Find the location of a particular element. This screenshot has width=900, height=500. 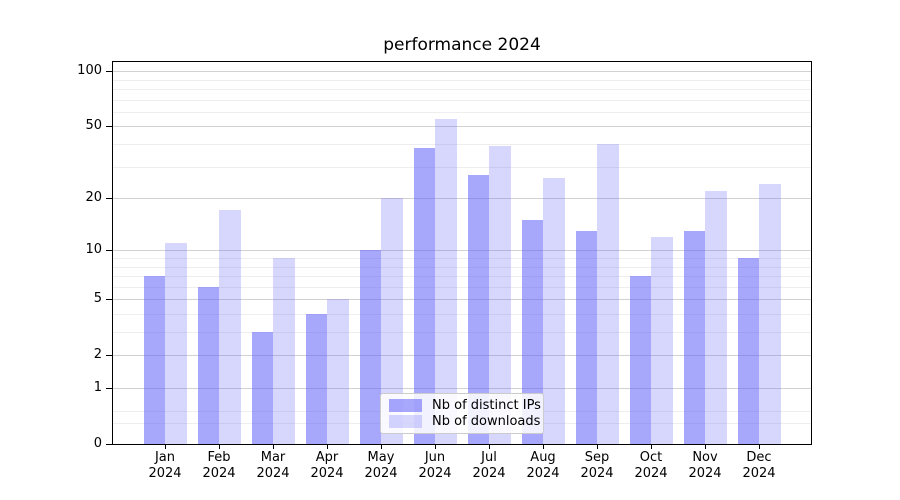

bar-downloads-dec is located at coordinates (770, 313).